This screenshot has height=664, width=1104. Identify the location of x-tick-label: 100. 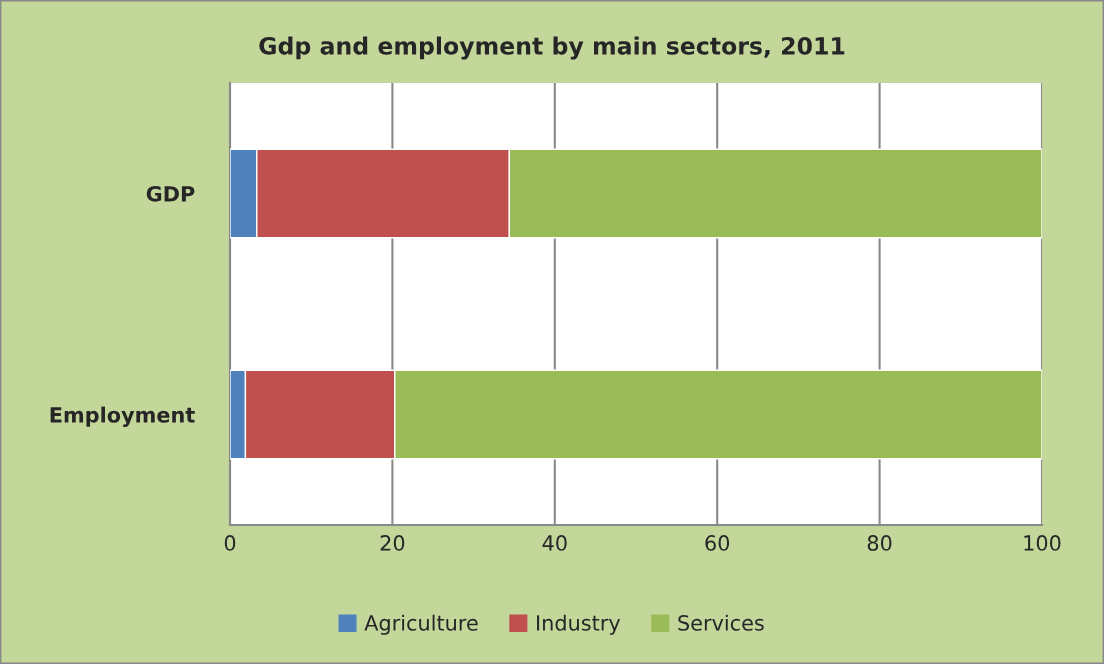
(1042, 543).